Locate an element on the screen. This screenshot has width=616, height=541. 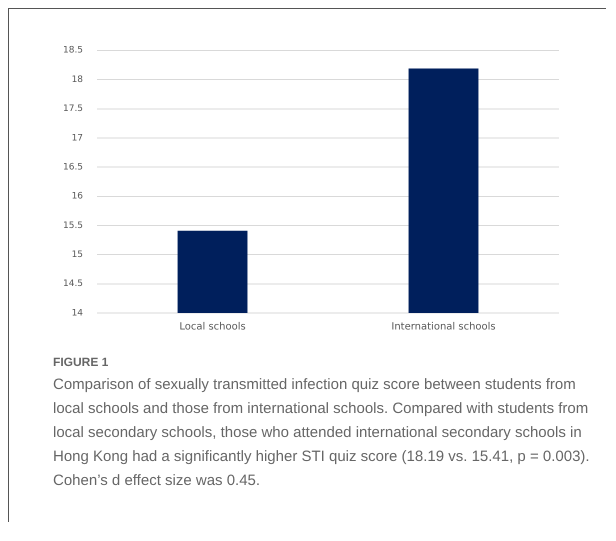
y-tick-label: 17.5 is located at coordinates (73, 109).